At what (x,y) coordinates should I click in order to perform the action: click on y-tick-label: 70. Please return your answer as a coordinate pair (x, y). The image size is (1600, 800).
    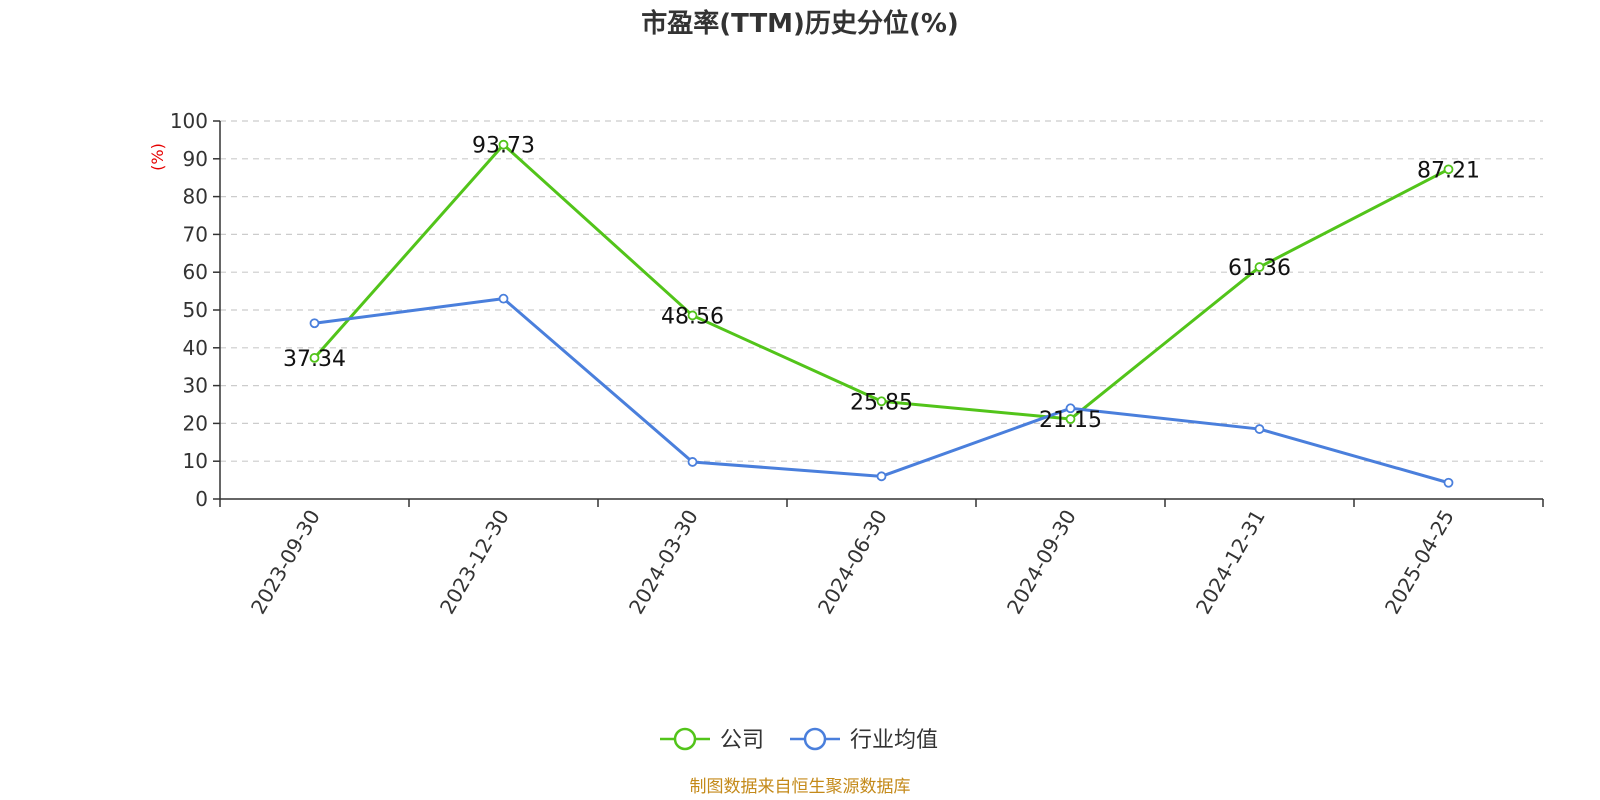
    Looking at the image, I should click on (195, 234).